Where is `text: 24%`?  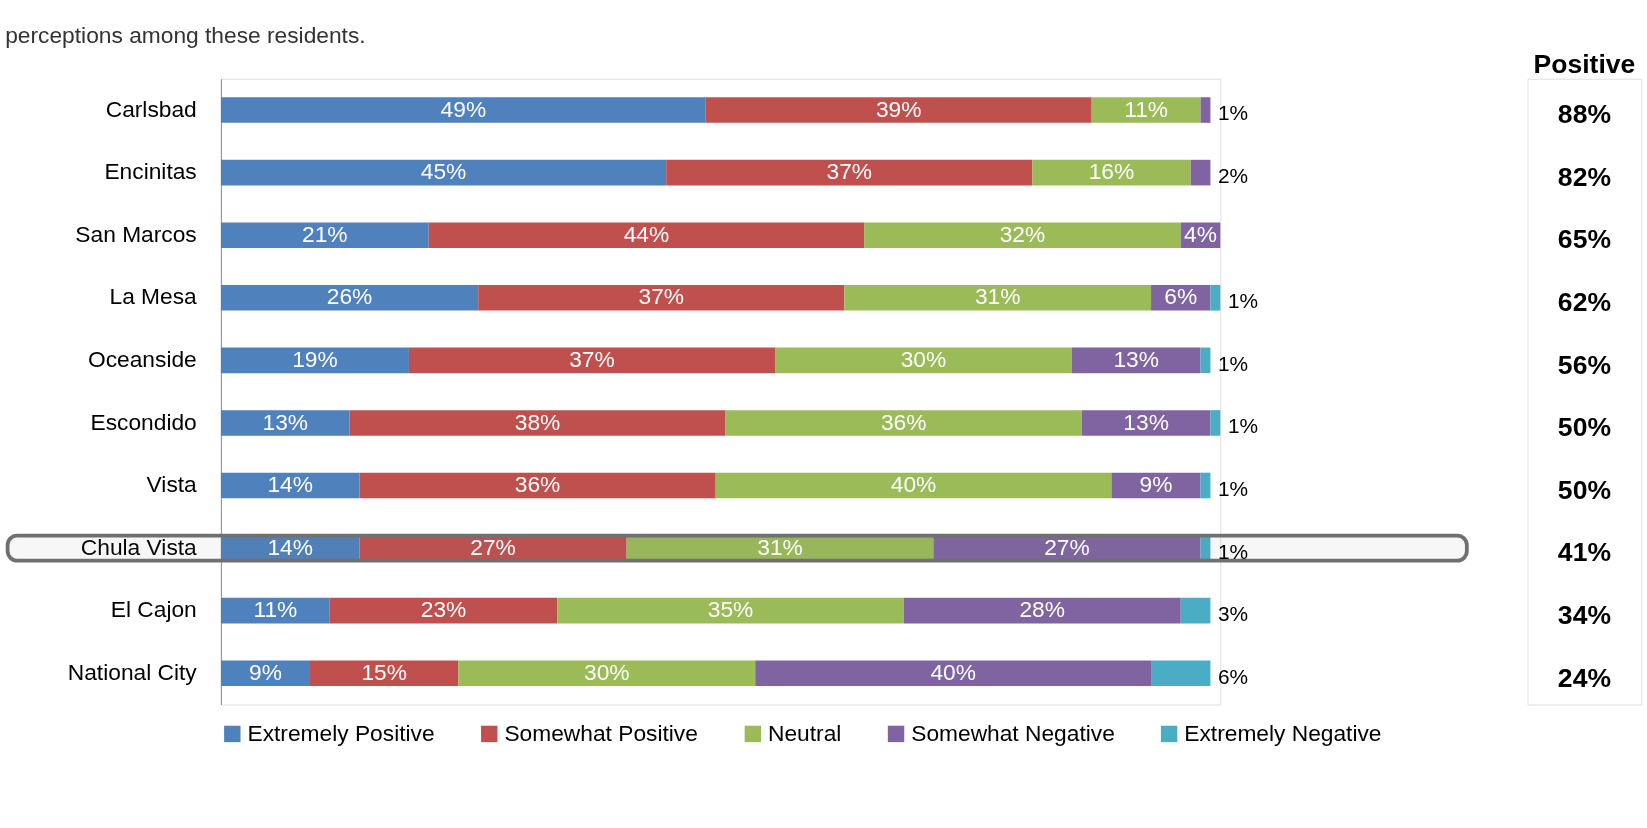 text: 24% is located at coordinates (1584, 677).